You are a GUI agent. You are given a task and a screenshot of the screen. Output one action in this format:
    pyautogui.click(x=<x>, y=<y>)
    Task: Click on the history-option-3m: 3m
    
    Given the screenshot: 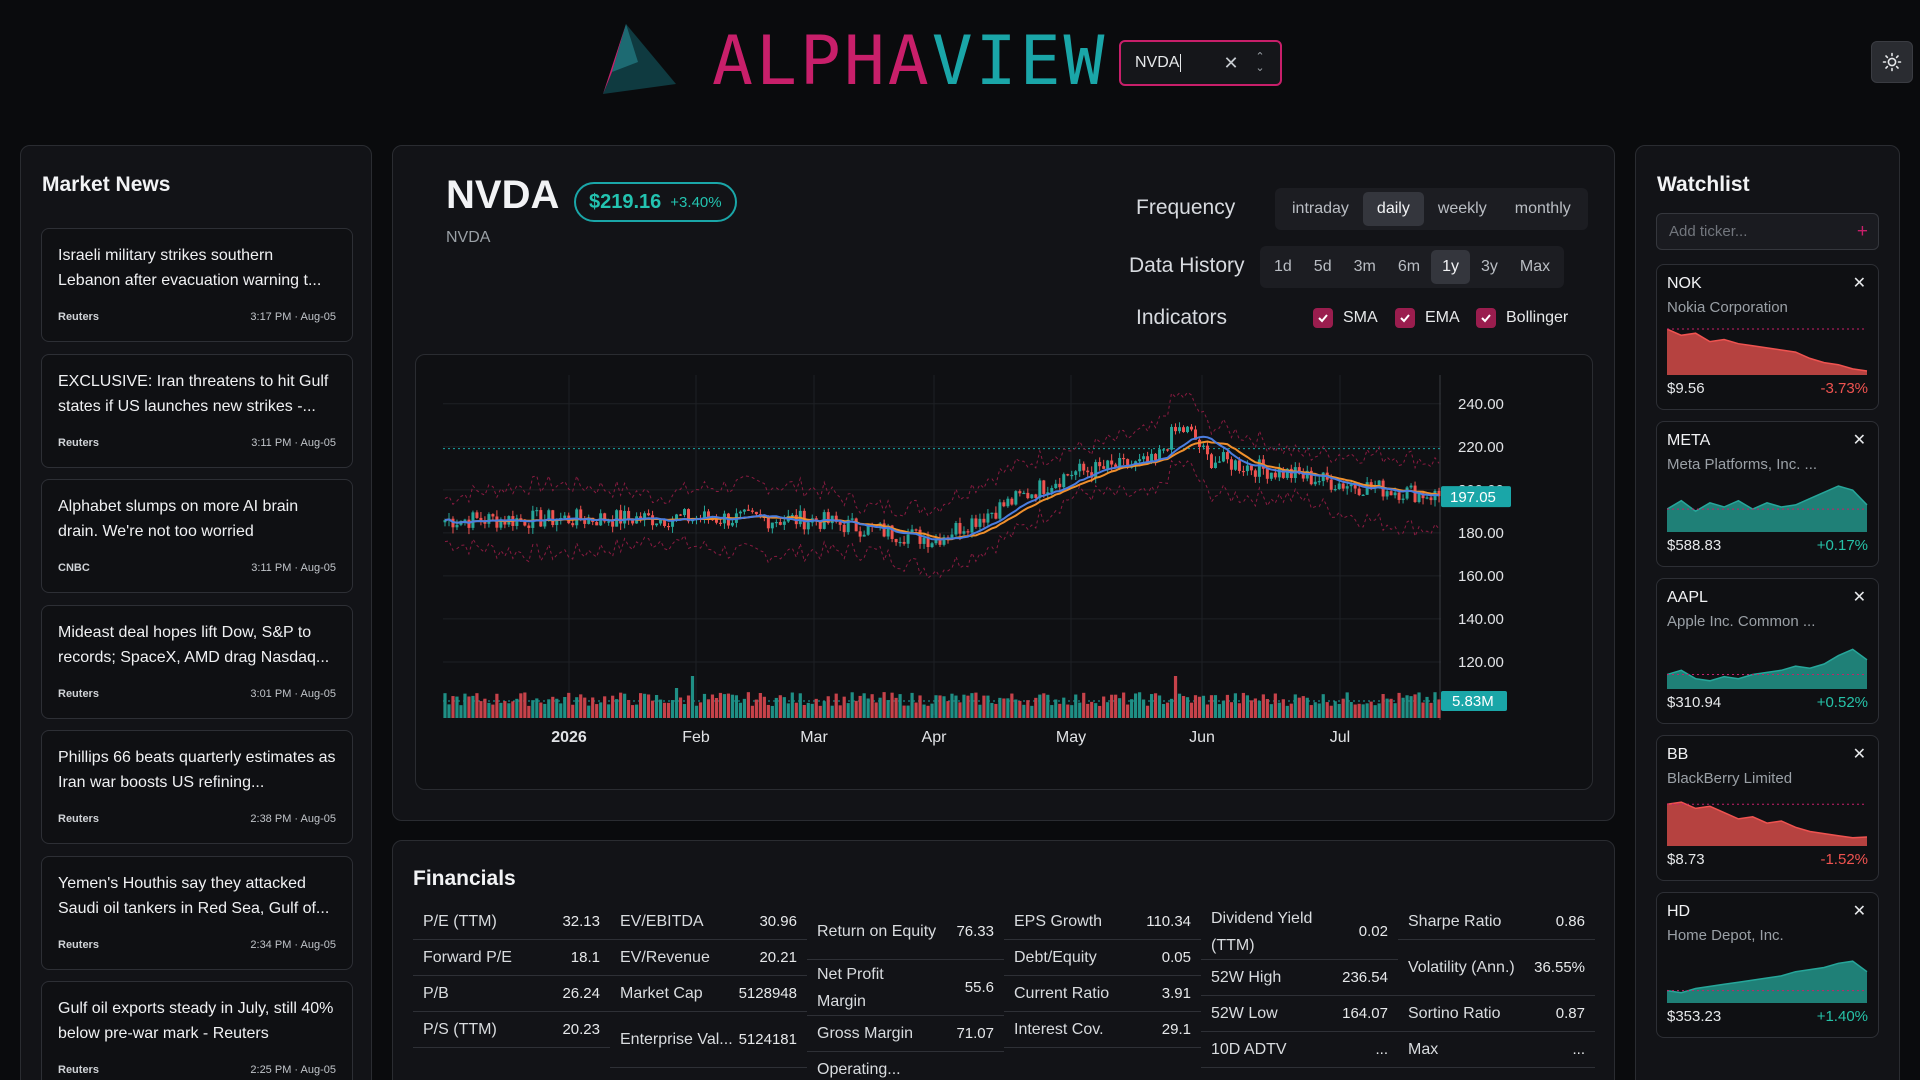 What is the action you would take?
    pyautogui.click(x=1364, y=266)
    